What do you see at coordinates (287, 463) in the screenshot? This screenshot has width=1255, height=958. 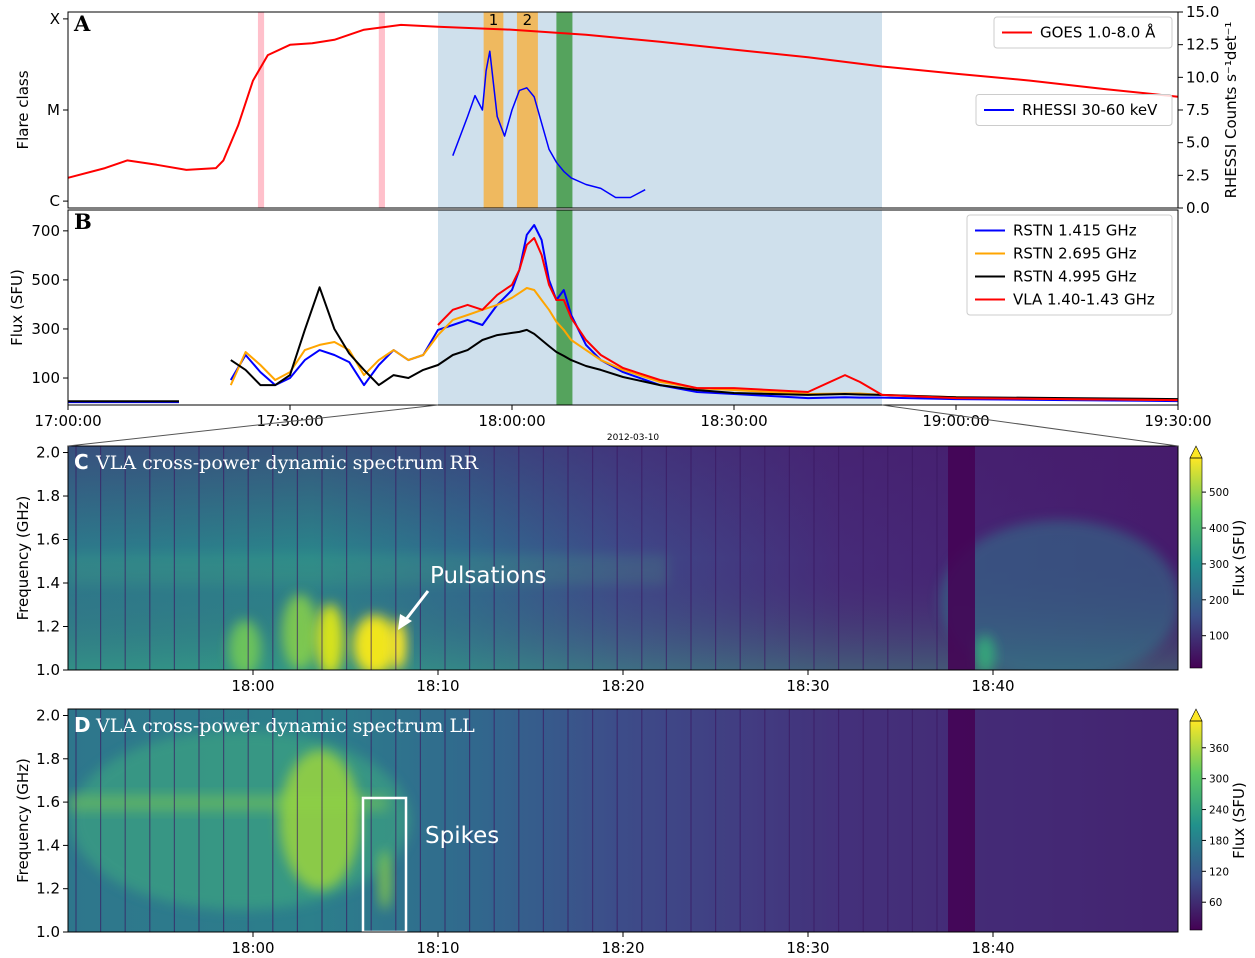 I see `panel-title: VLA cross-power dynamic spectrum RR` at bounding box center [287, 463].